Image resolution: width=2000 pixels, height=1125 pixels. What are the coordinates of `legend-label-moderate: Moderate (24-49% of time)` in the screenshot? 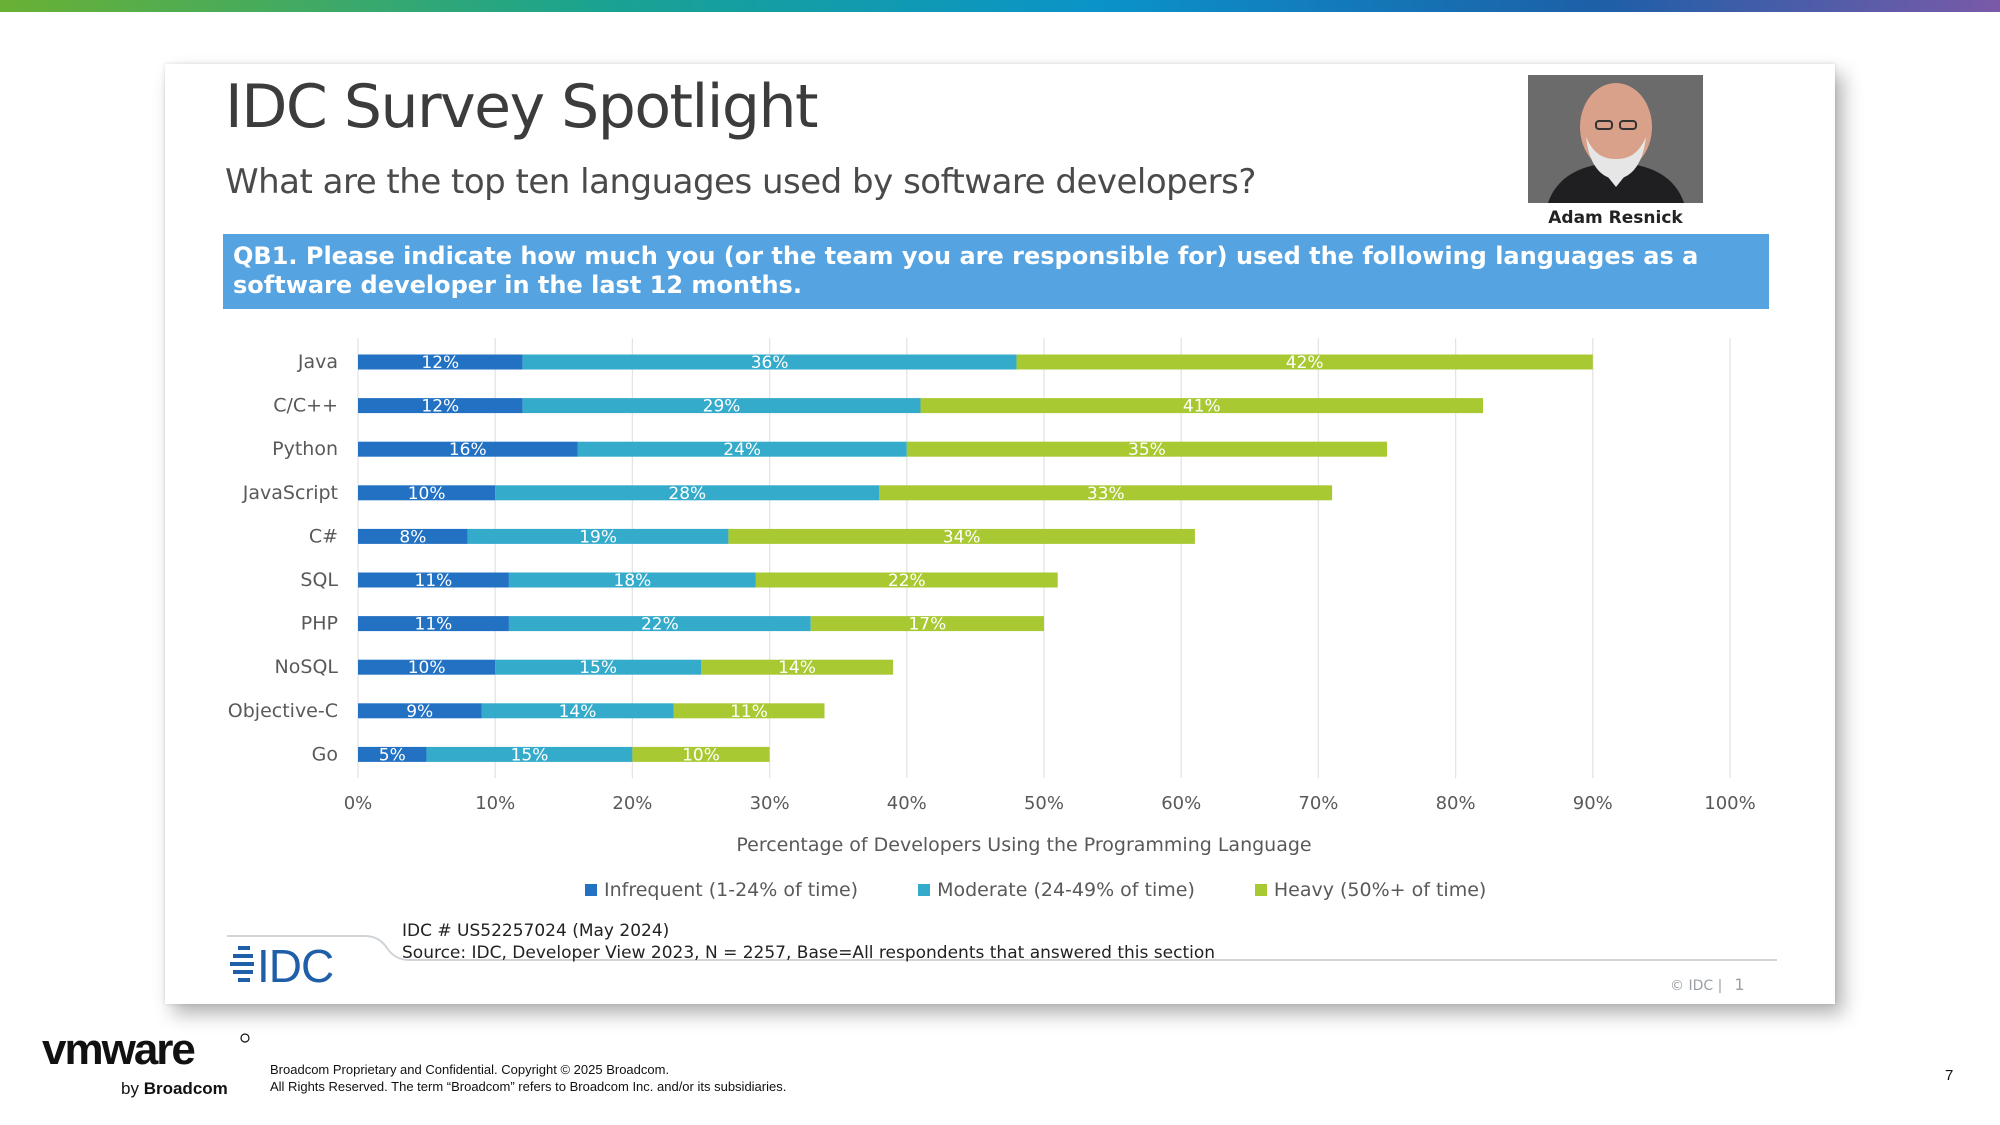 It's located at (1066, 890).